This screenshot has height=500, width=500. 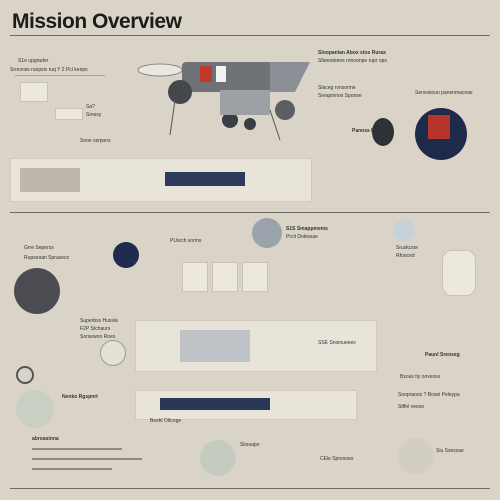 I want to click on satellite-icon, so click(x=404, y=231).